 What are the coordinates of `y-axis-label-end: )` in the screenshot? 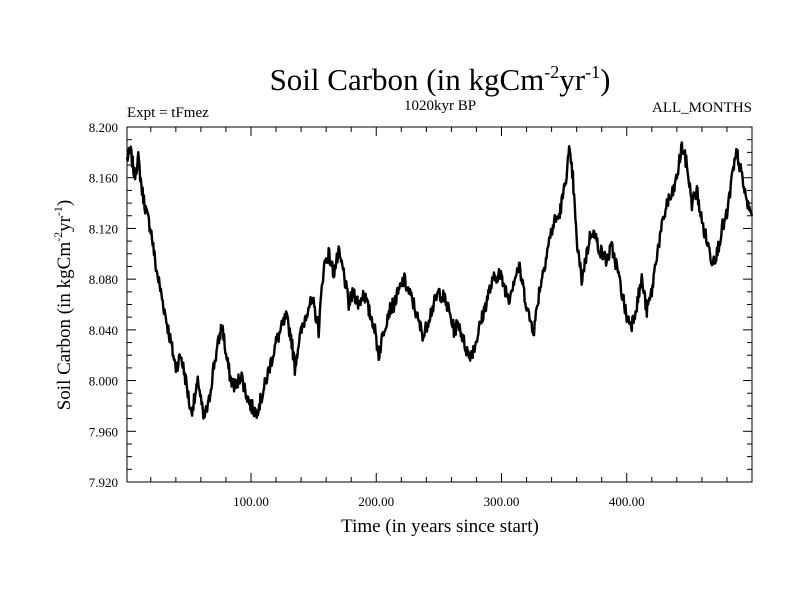 It's located at (64, 203).